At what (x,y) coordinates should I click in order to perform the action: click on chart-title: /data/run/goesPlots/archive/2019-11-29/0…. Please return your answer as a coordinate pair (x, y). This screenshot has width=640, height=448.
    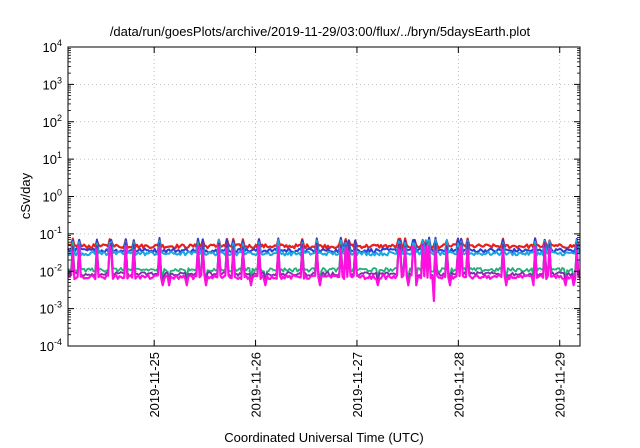
    Looking at the image, I should click on (320, 31).